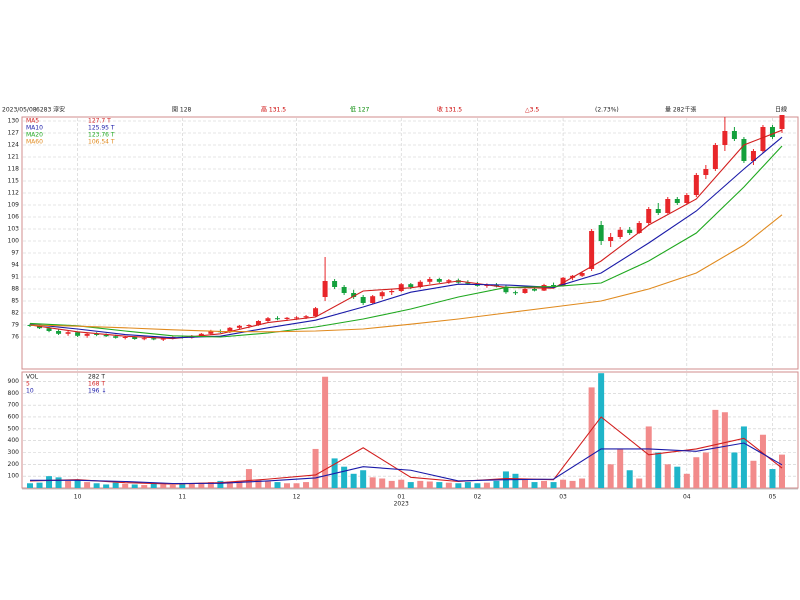 This screenshot has height=600, width=800. I want to click on header-field: △3.5, so click(532, 110).